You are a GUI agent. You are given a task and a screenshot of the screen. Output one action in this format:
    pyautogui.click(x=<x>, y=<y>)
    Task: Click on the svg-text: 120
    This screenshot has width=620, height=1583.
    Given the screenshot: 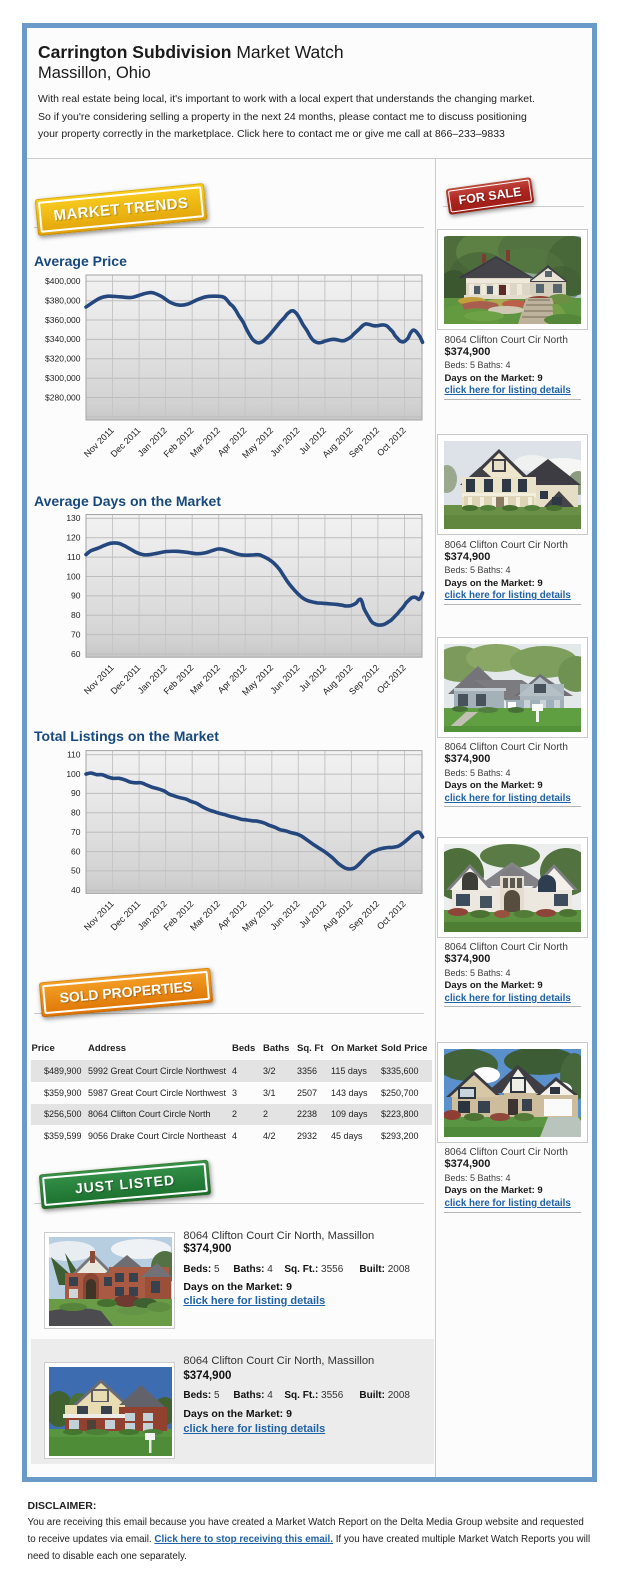 What is the action you would take?
    pyautogui.click(x=73, y=538)
    